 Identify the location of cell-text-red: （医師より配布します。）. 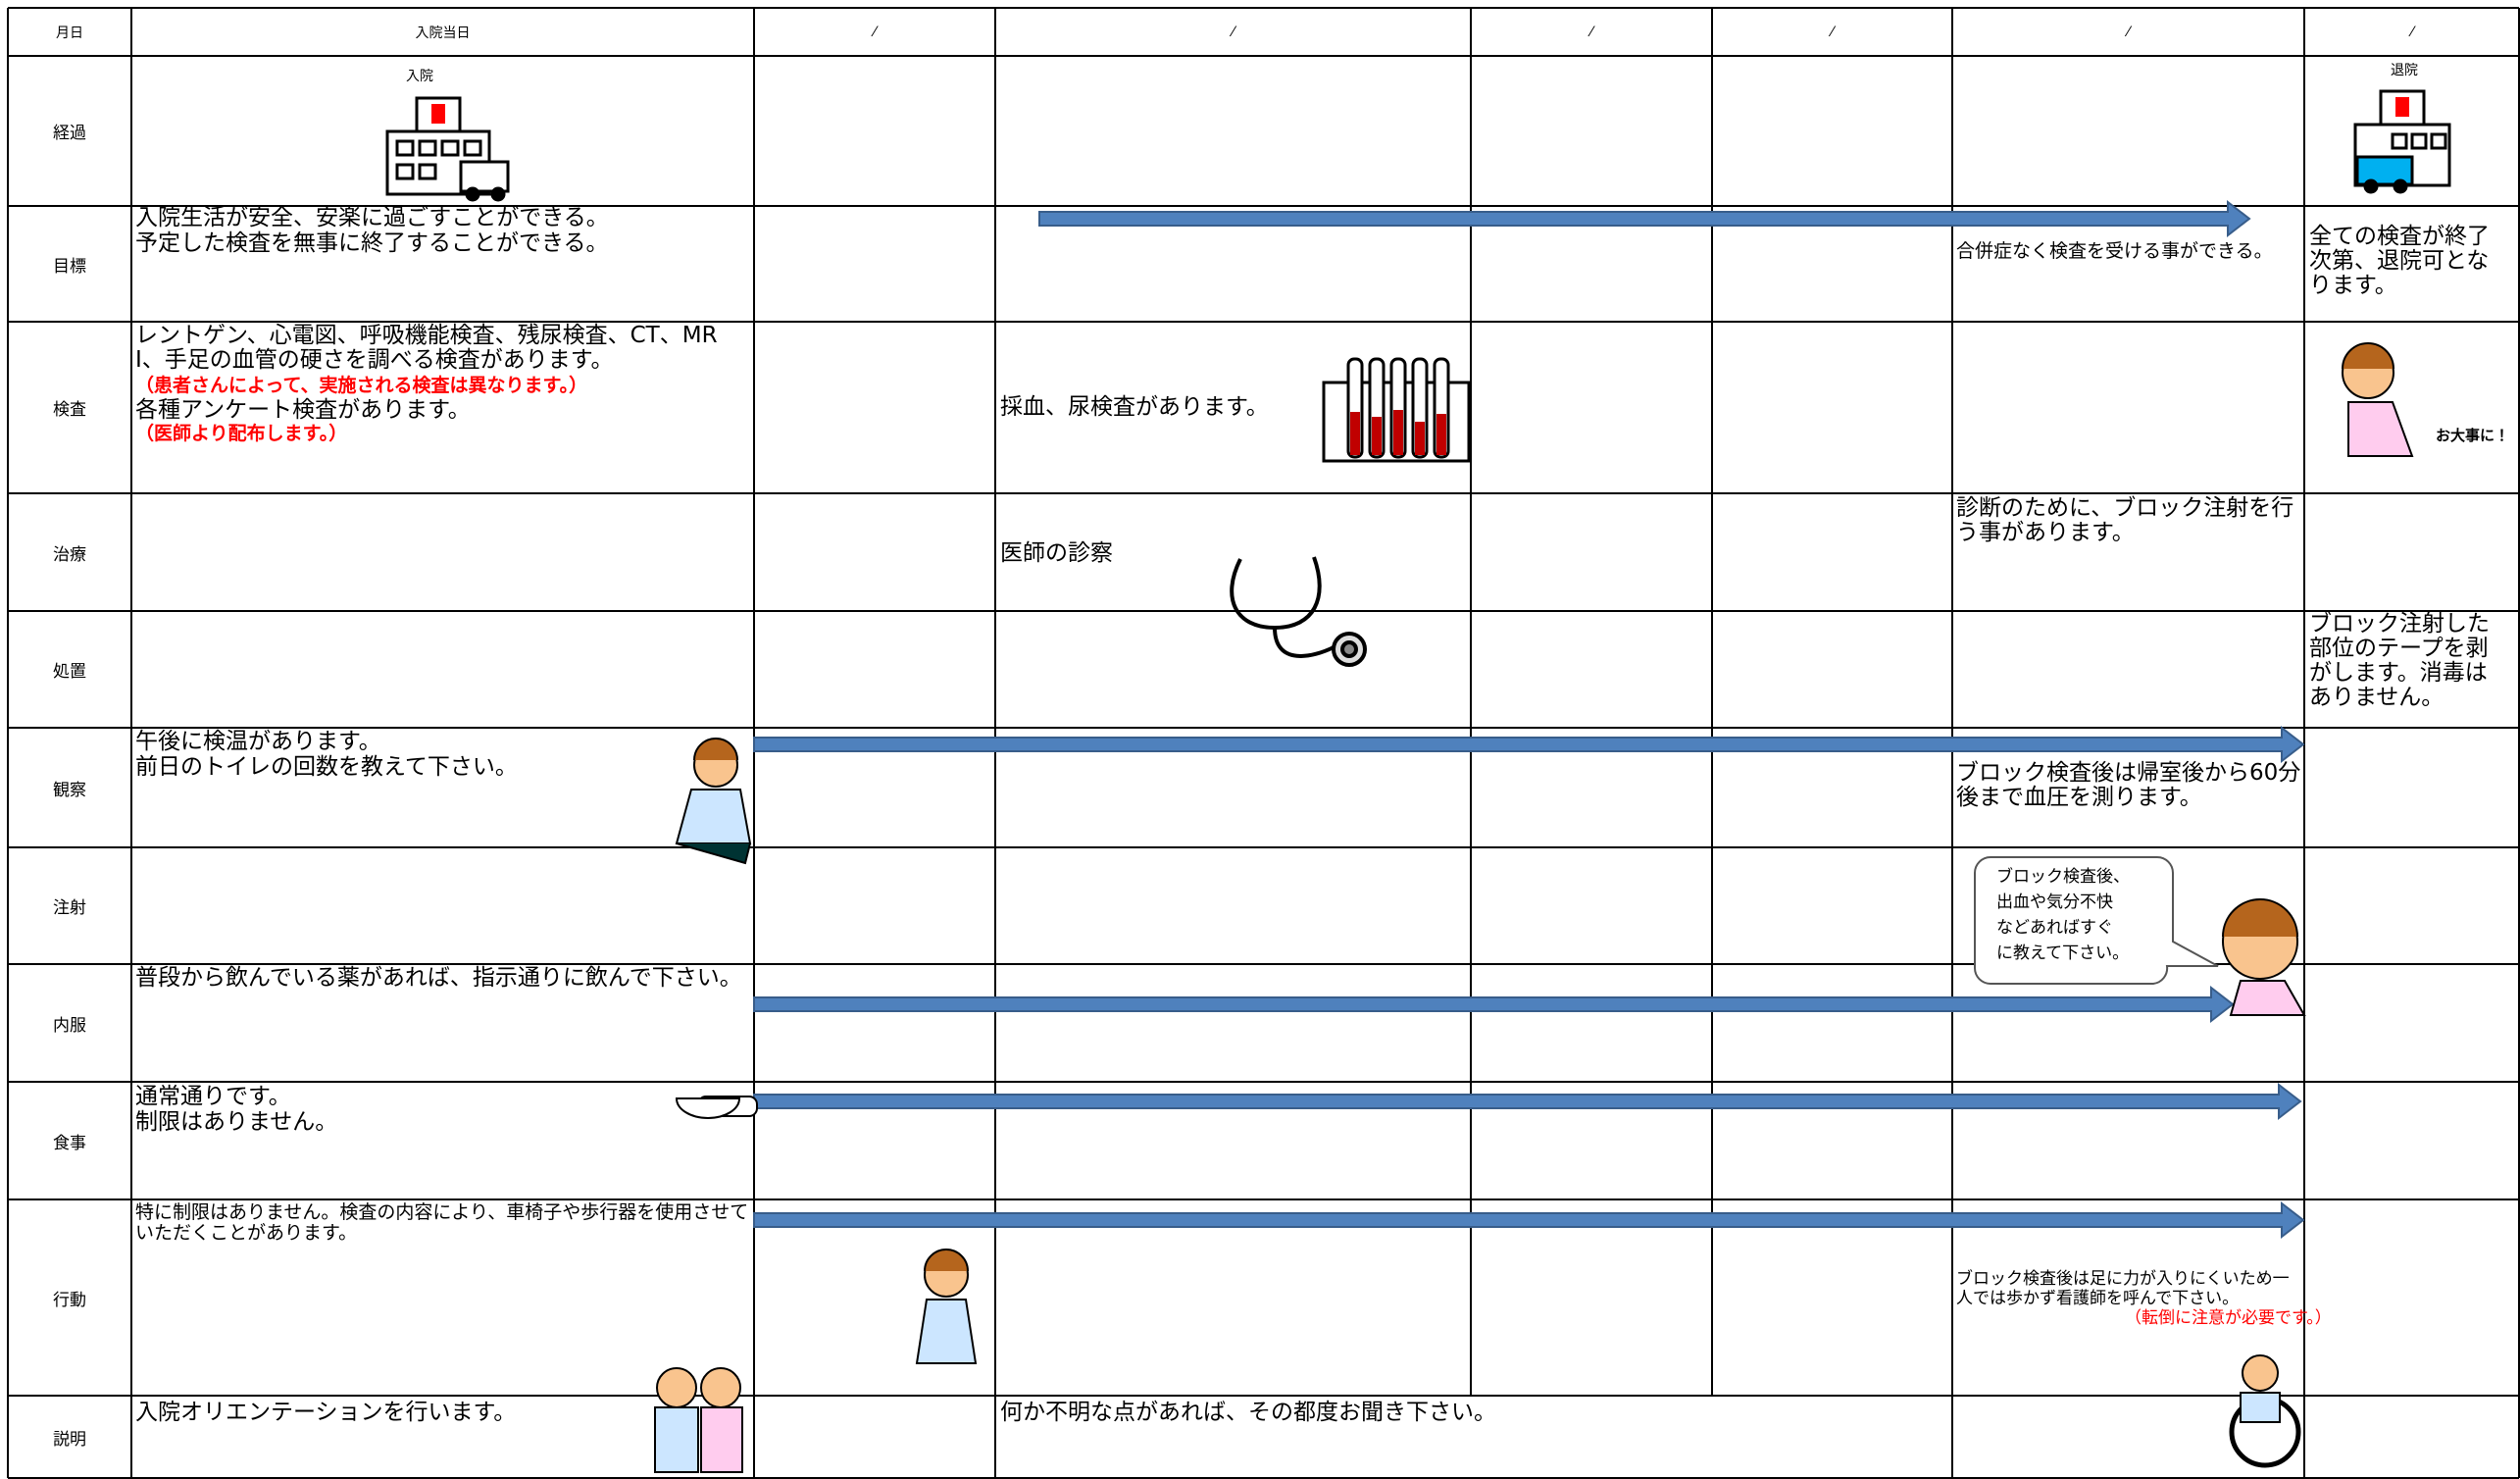
(241, 433).